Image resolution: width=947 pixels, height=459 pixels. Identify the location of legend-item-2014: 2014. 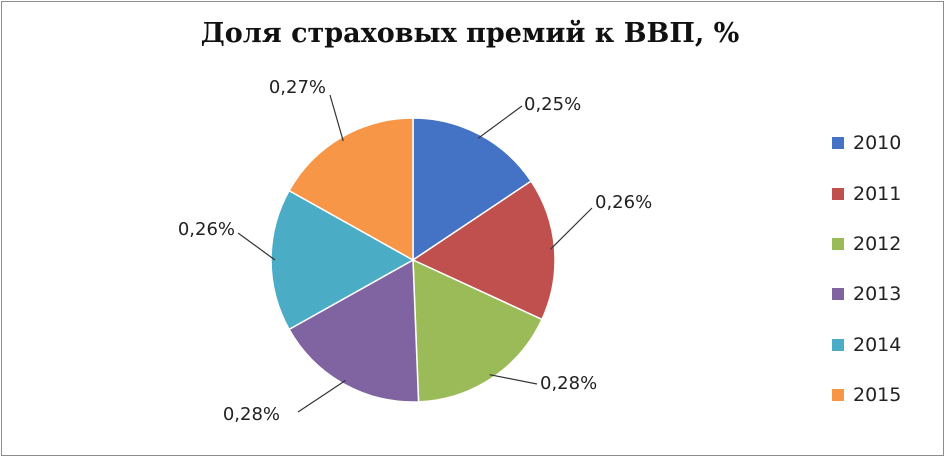
(882, 345).